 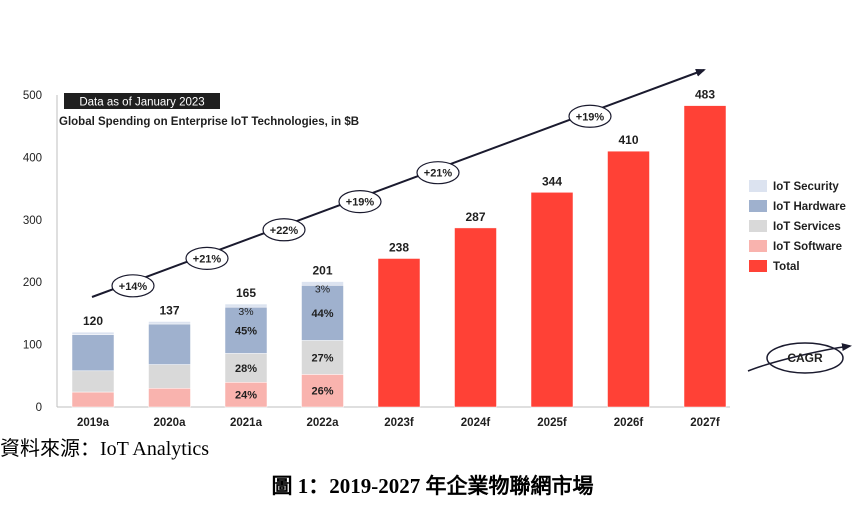 What do you see at coordinates (629, 423) in the screenshot?
I see `x-tick-label: 2026f` at bounding box center [629, 423].